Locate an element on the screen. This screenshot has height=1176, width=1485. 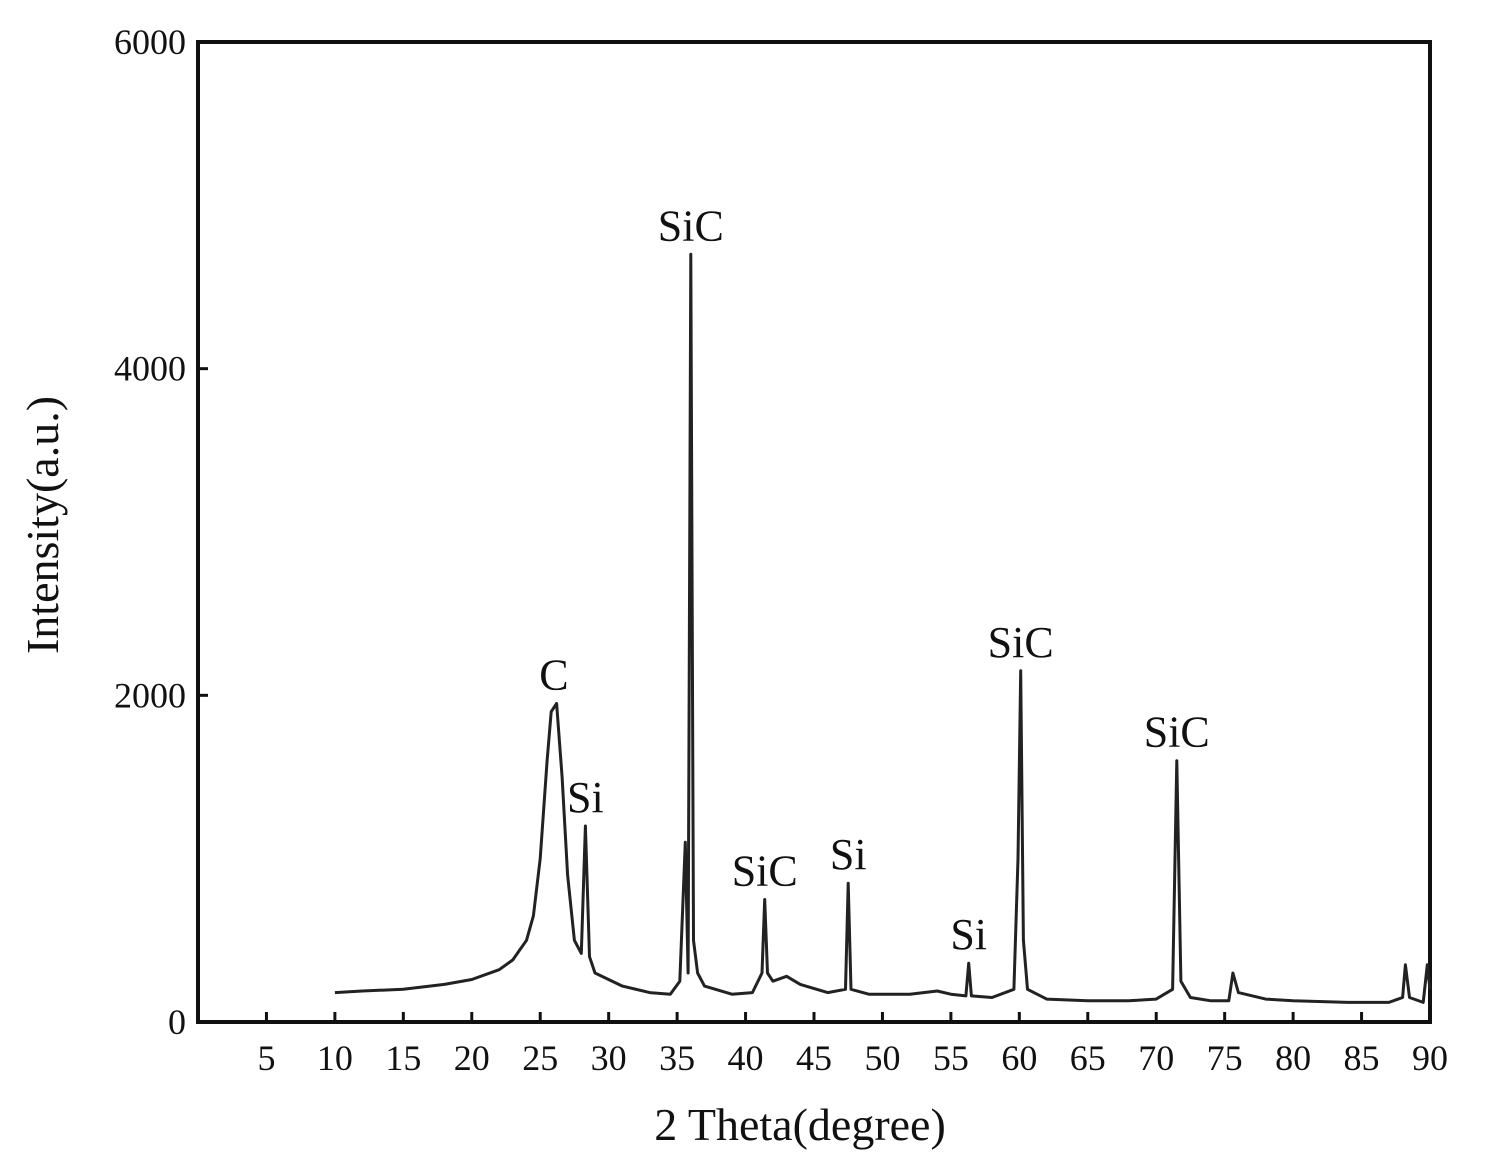
y-tick-label: 2000 is located at coordinates (150, 695).